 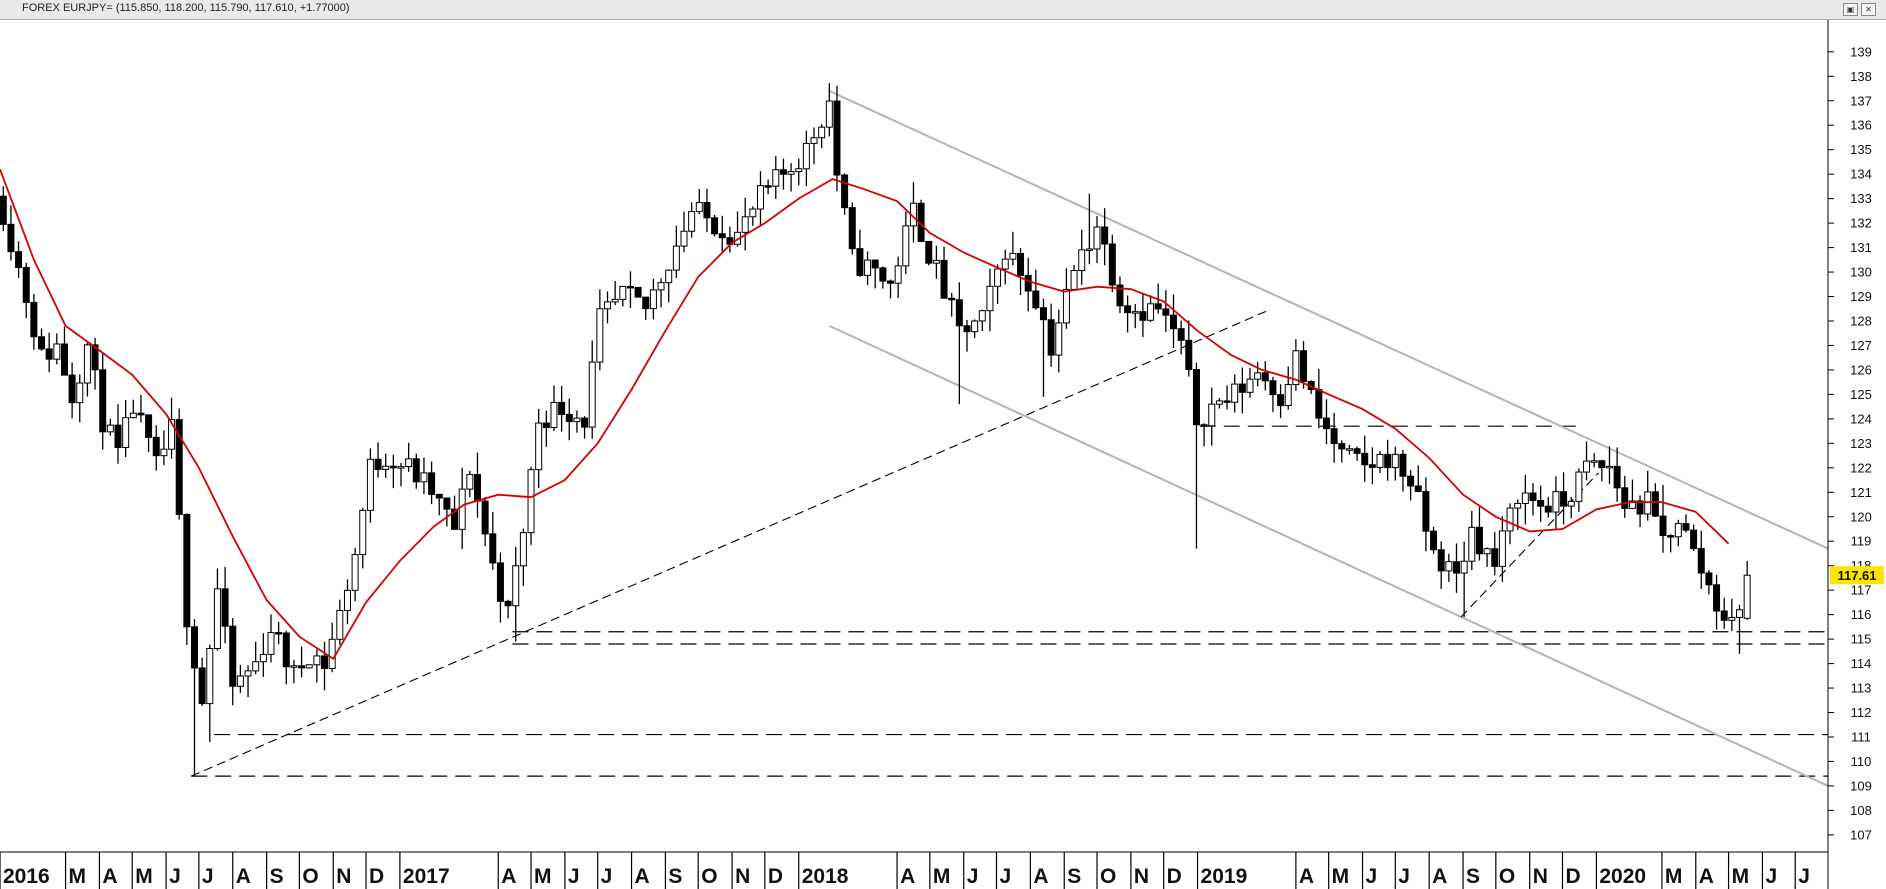 What do you see at coordinates (1622, 876) in the screenshot?
I see `x-tick-label: 2020` at bounding box center [1622, 876].